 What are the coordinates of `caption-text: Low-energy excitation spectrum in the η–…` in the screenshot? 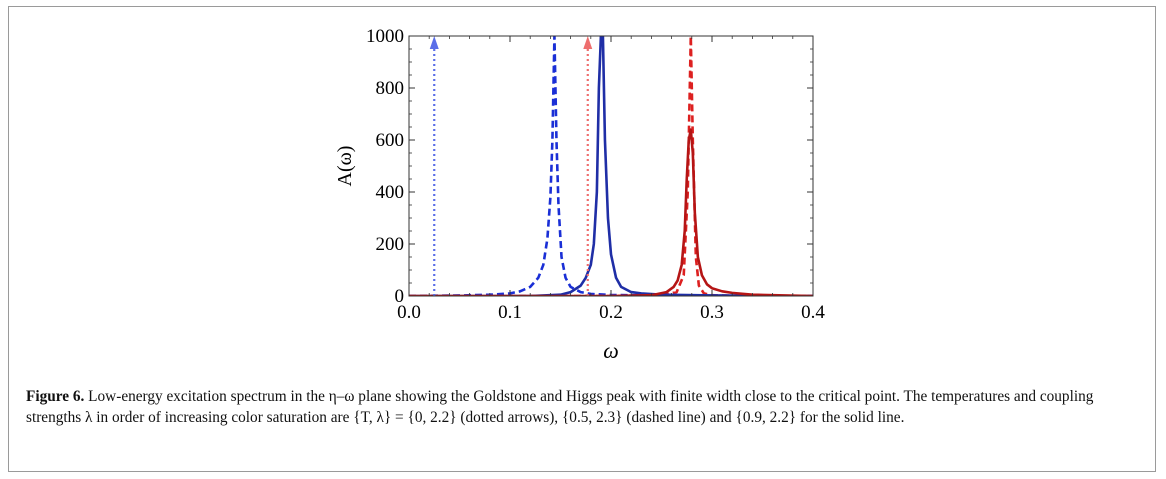 It's located at (560, 407).